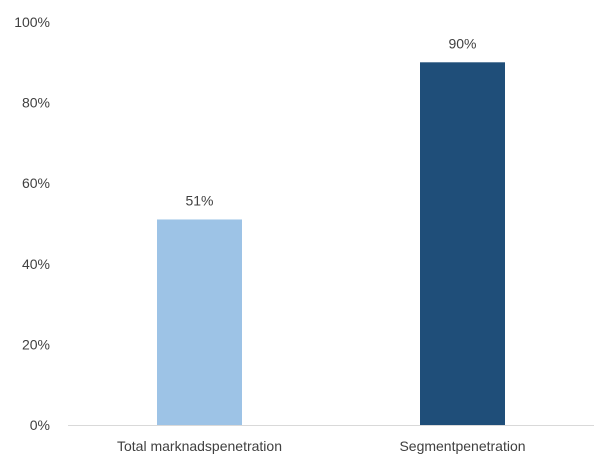 The height and width of the screenshot is (455, 594). What do you see at coordinates (462, 446) in the screenshot?
I see `x-category-label: Segmentpenetration` at bounding box center [462, 446].